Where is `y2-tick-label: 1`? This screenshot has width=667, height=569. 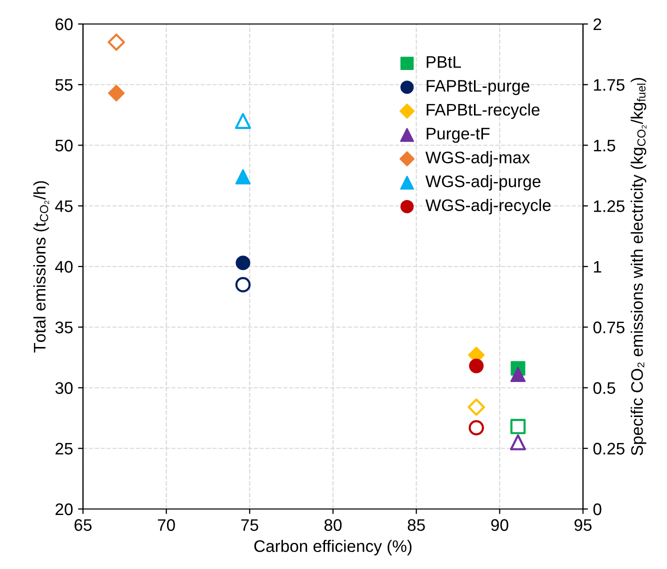
y2-tick-label: 1 is located at coordinates (598, 267).